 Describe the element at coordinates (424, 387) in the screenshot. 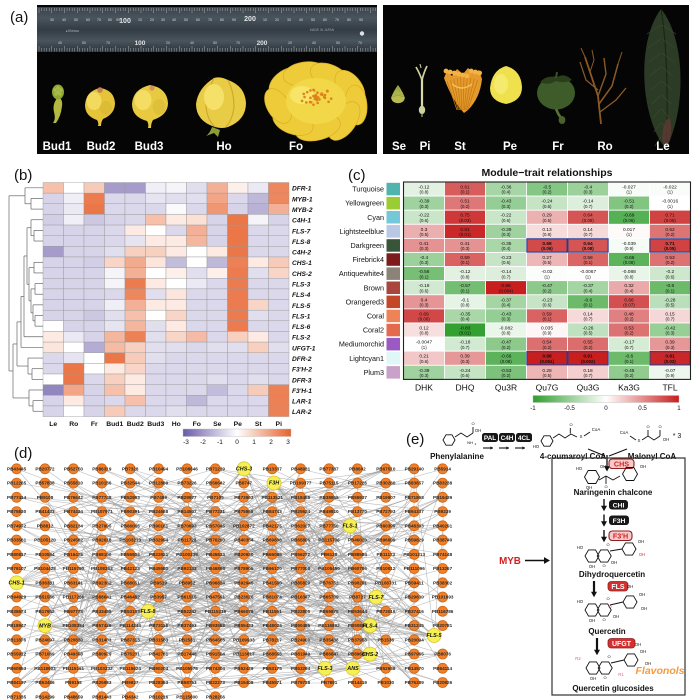

I see `svg-text: DHK` at that location.